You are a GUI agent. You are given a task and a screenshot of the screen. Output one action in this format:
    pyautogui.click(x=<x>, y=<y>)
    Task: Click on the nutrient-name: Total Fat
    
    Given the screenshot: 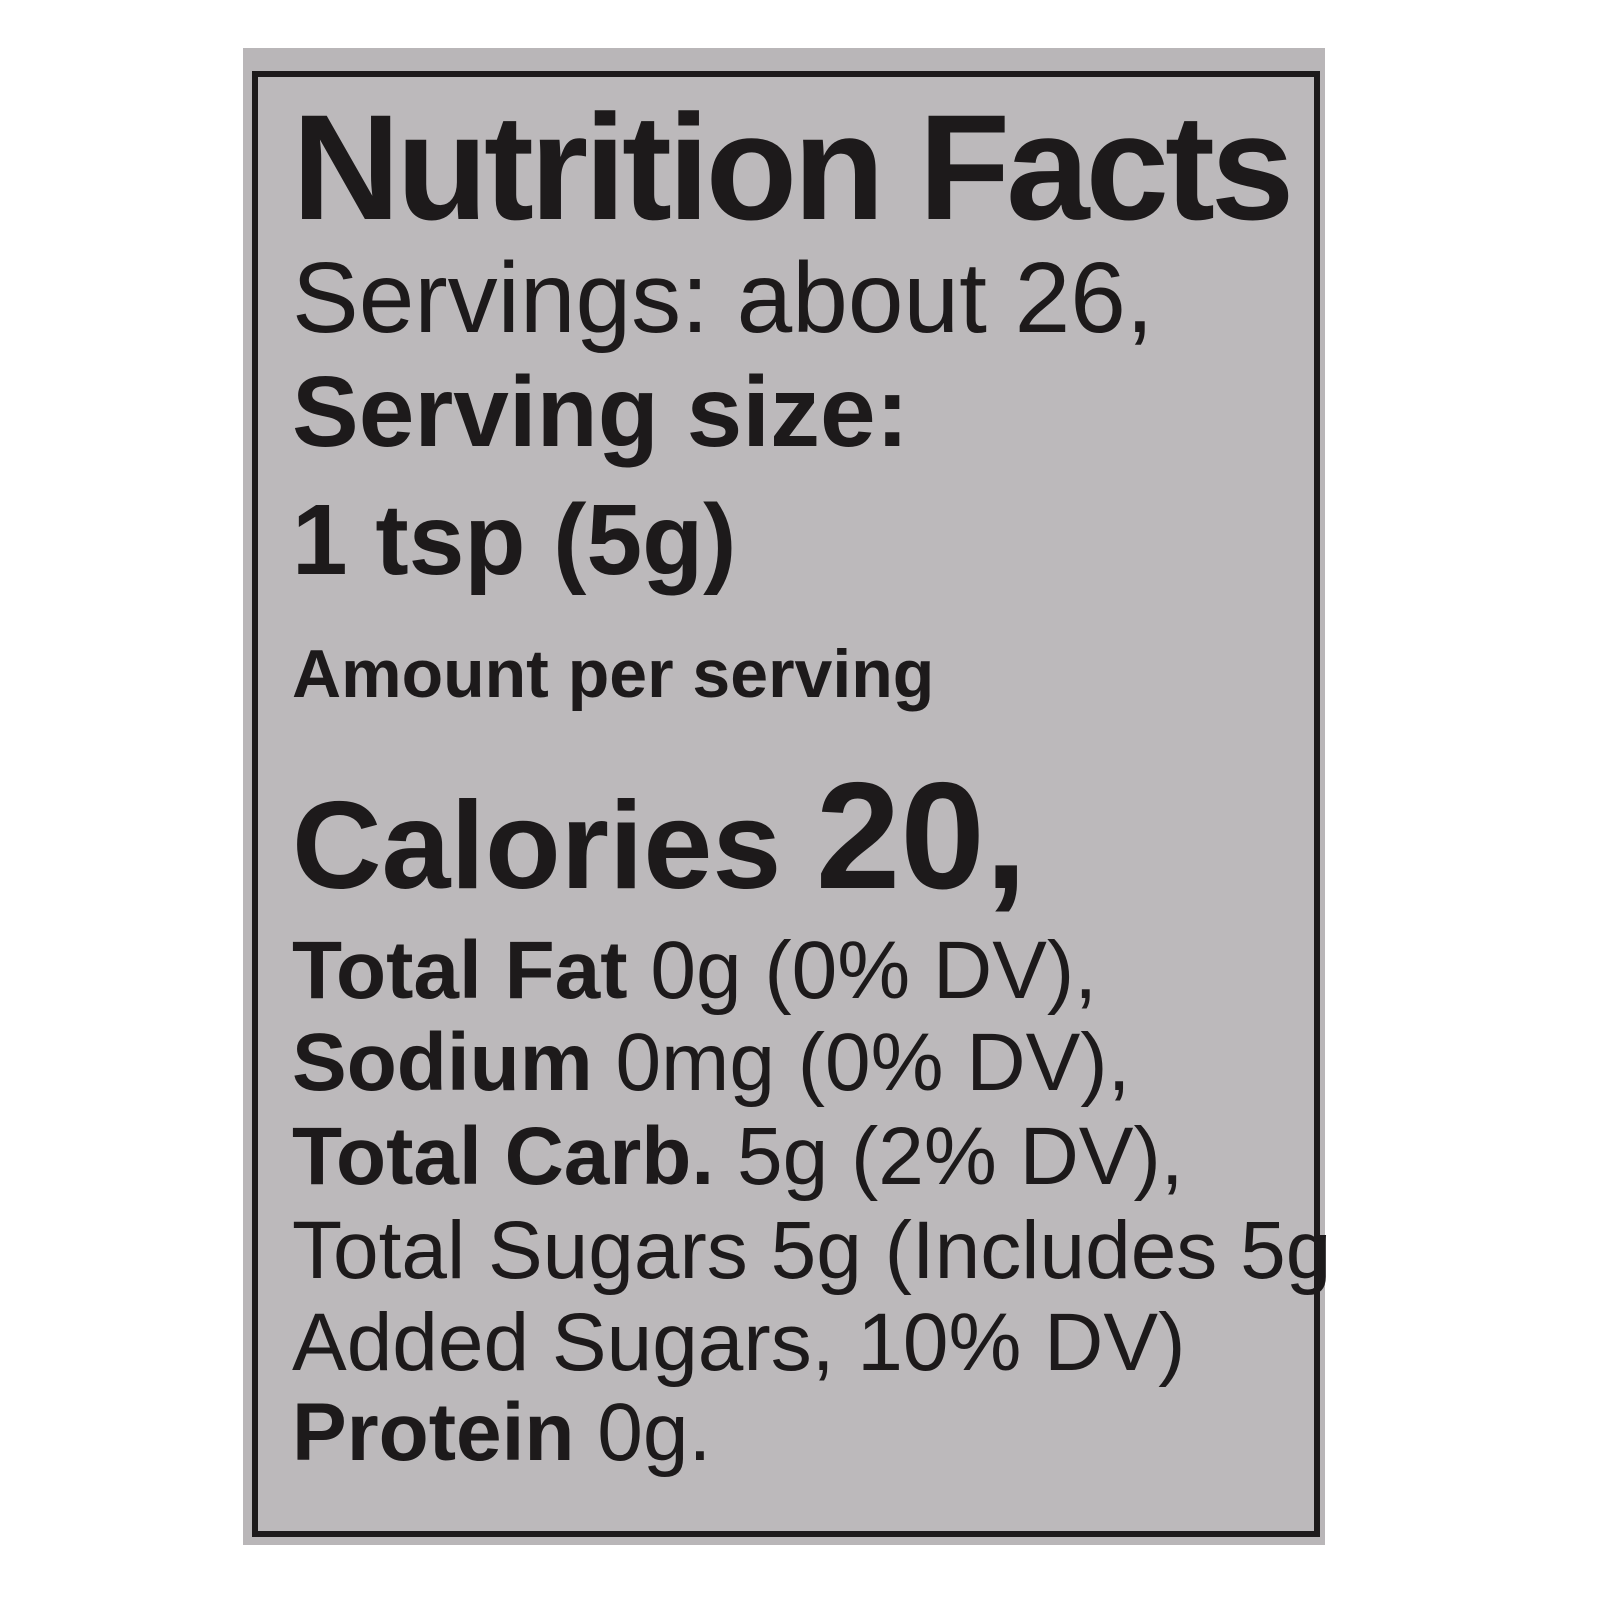 What is the action you would take?
    pyautogui.click(x=460, y=970)
    